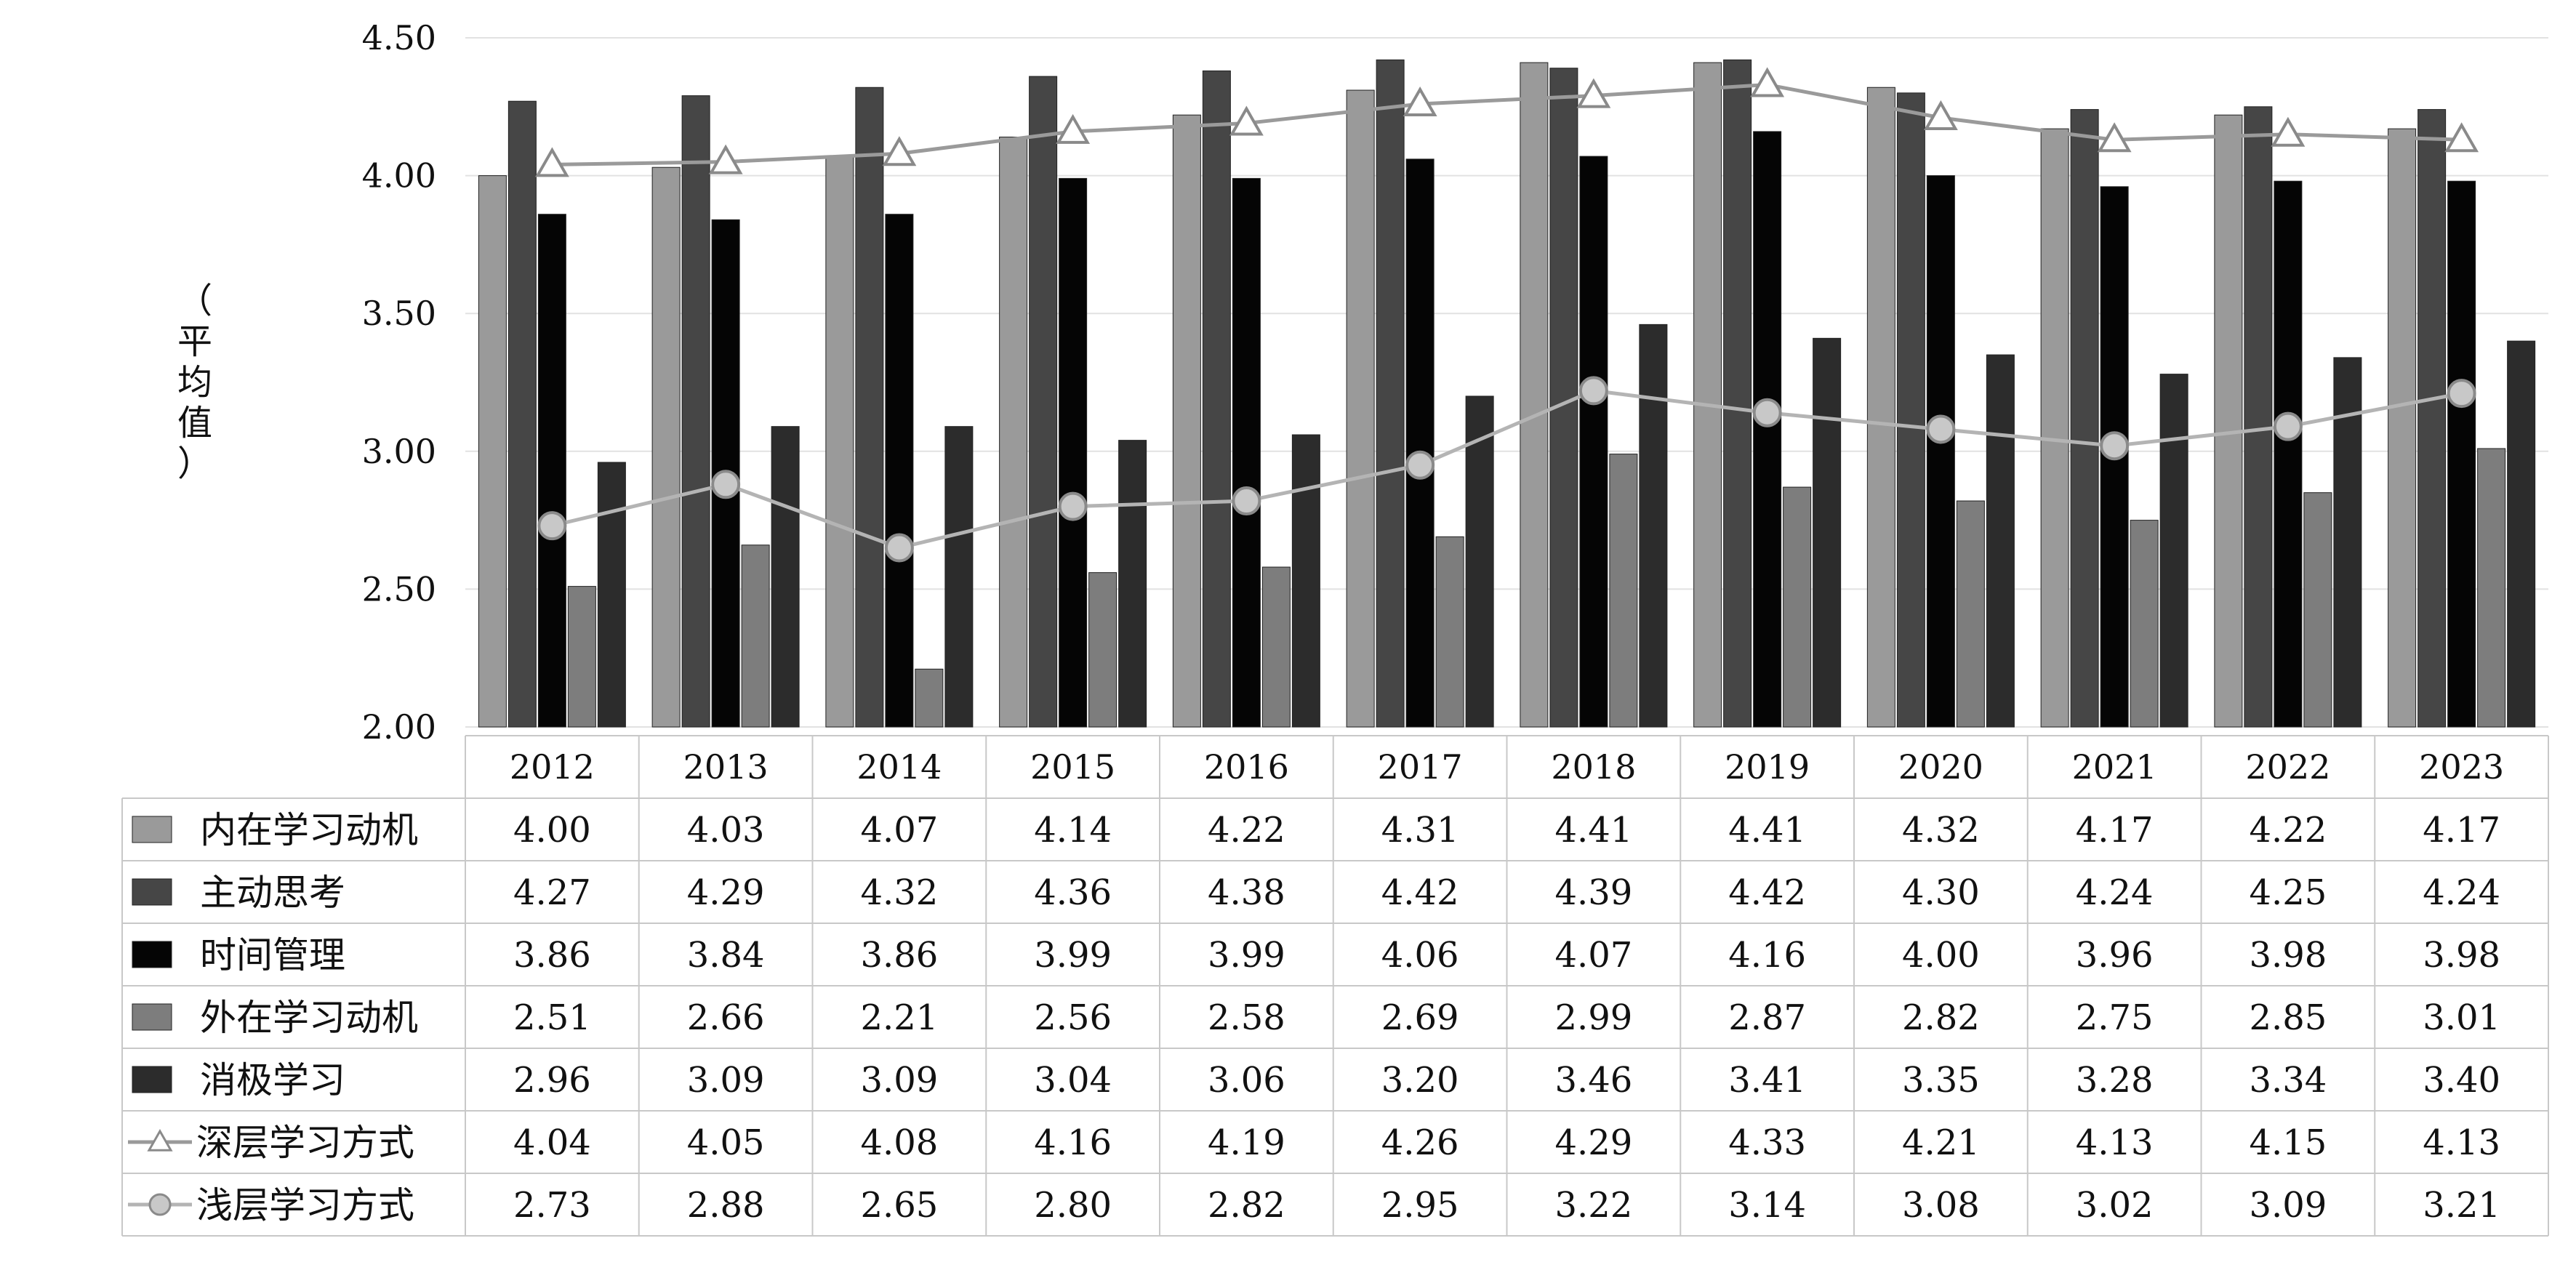 This screenshot has width=2576, height=1278. Describe the element at coordinates (1246, 830) in the screenshot. I see `data-label: 4.22` at that location.